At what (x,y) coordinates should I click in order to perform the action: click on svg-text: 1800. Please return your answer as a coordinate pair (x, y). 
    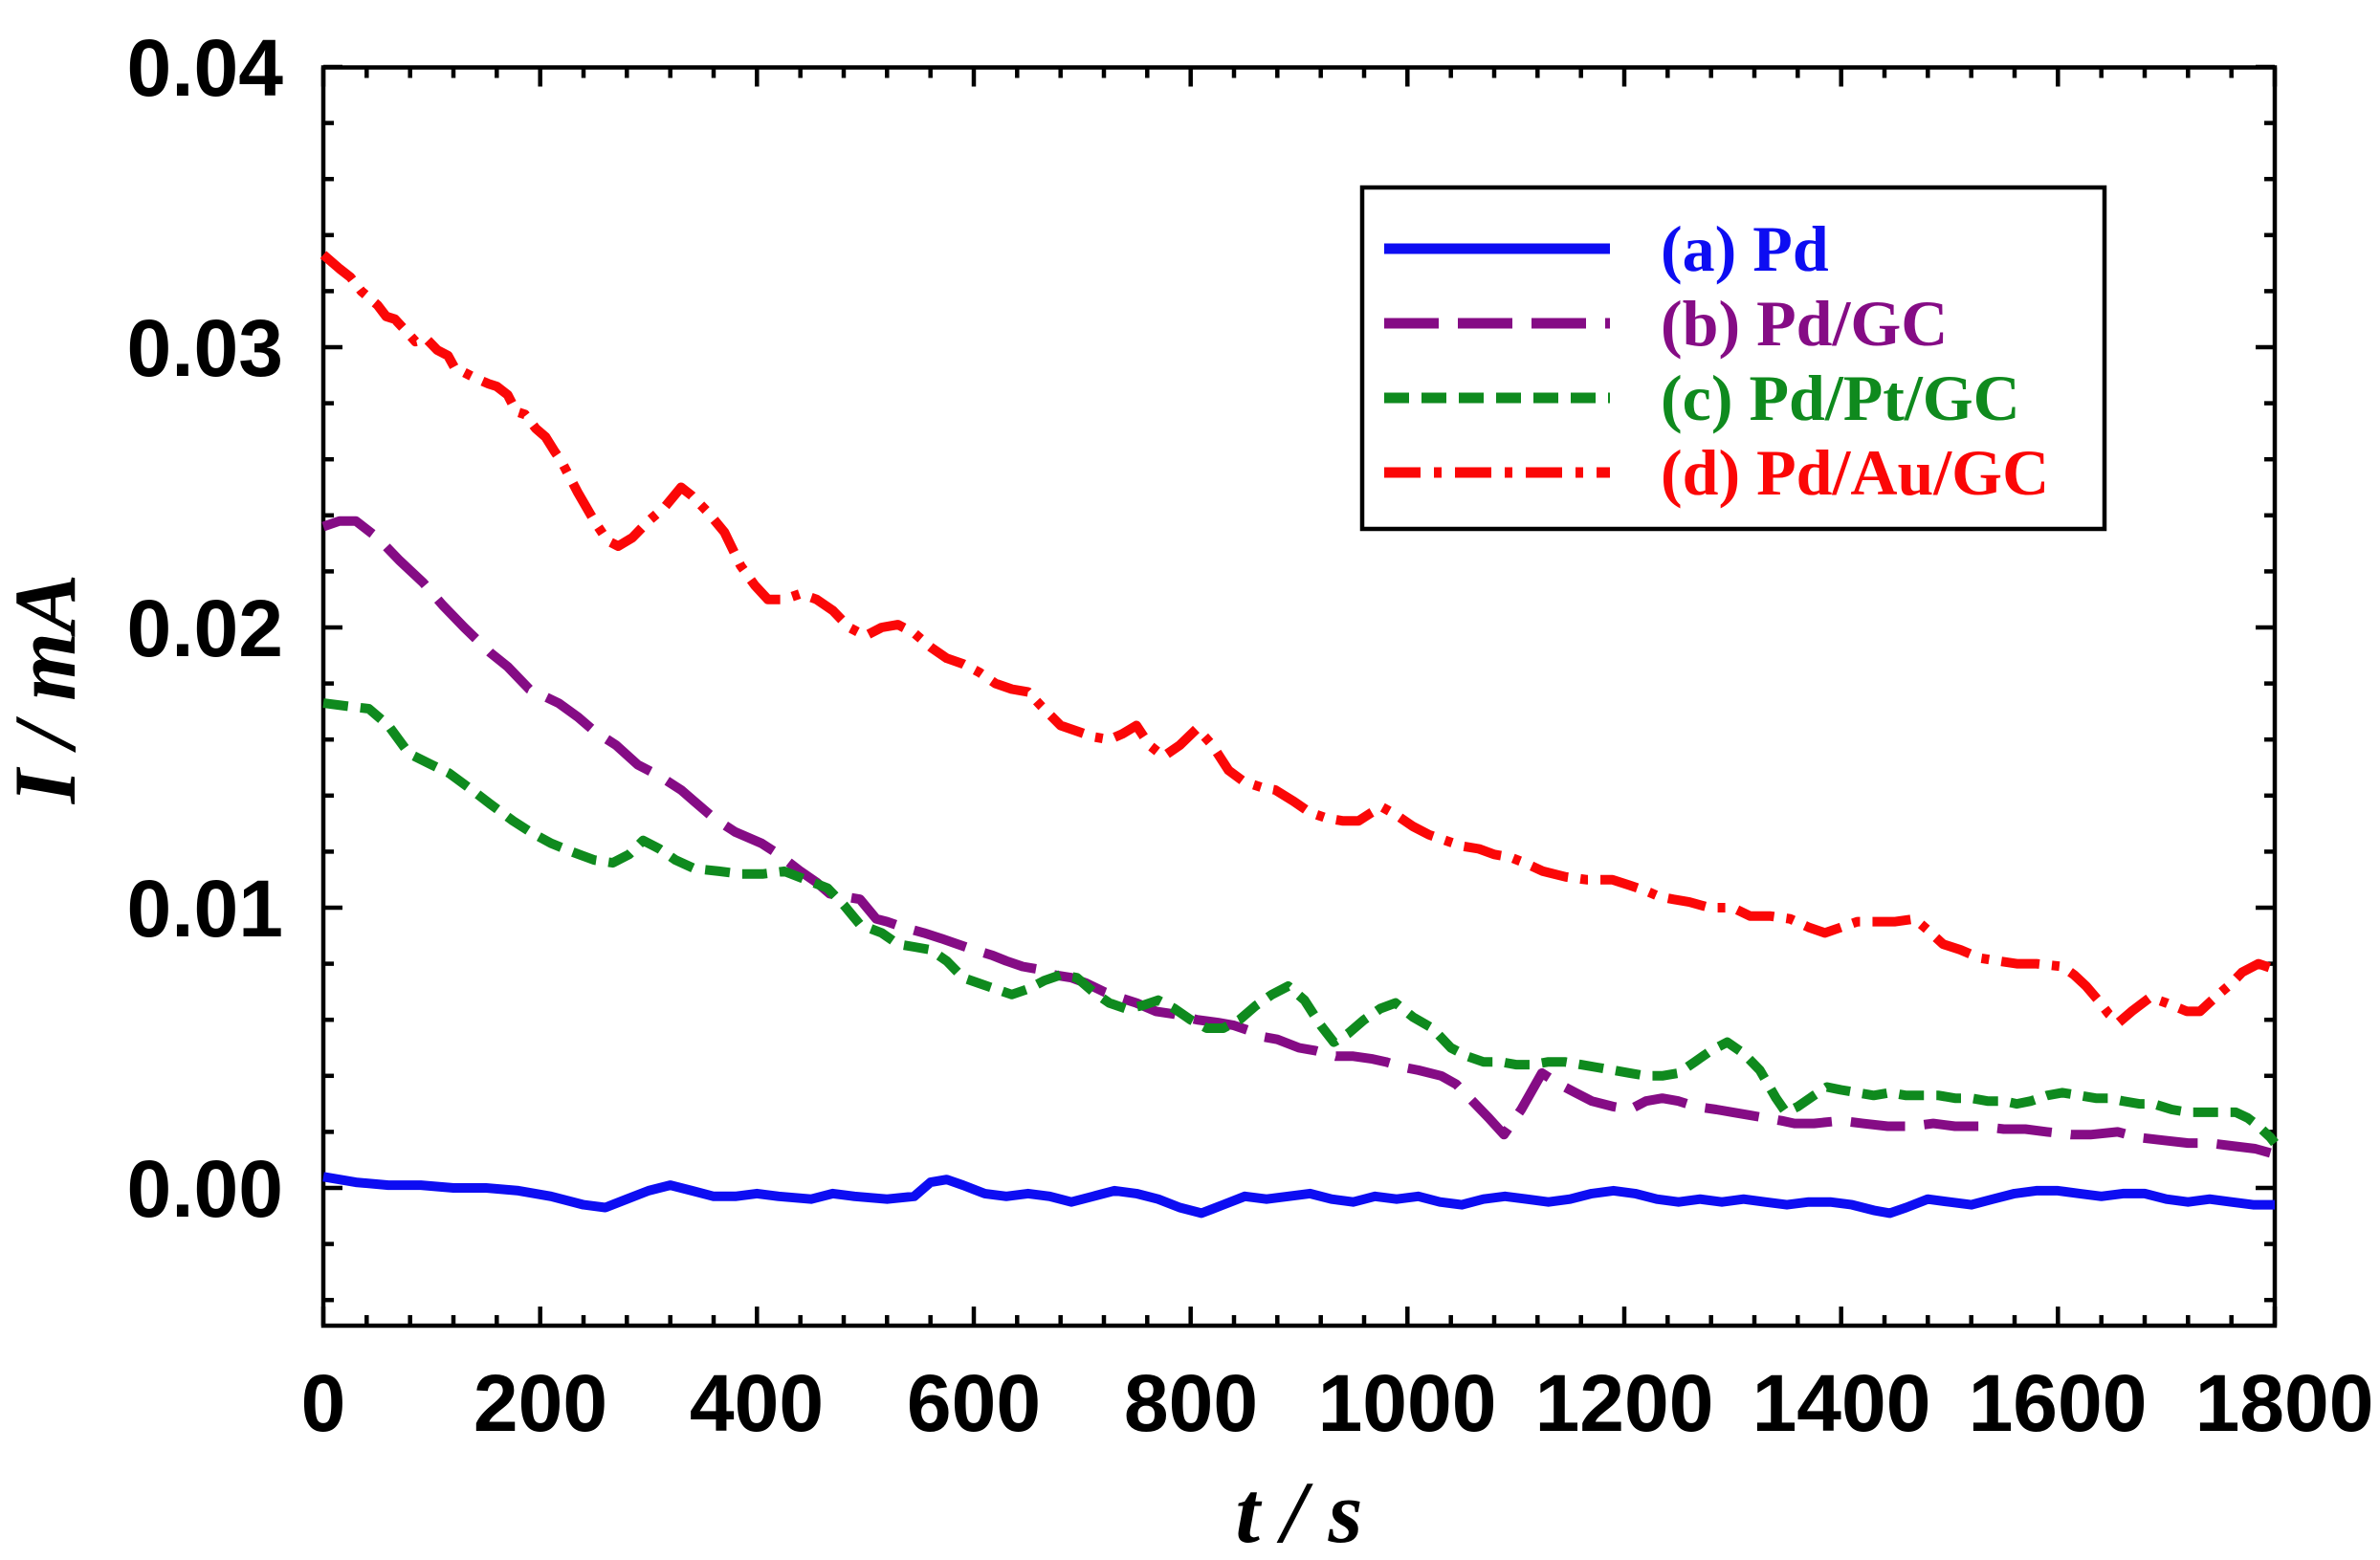
    Looking at the image, I should click on (2284, 1403).